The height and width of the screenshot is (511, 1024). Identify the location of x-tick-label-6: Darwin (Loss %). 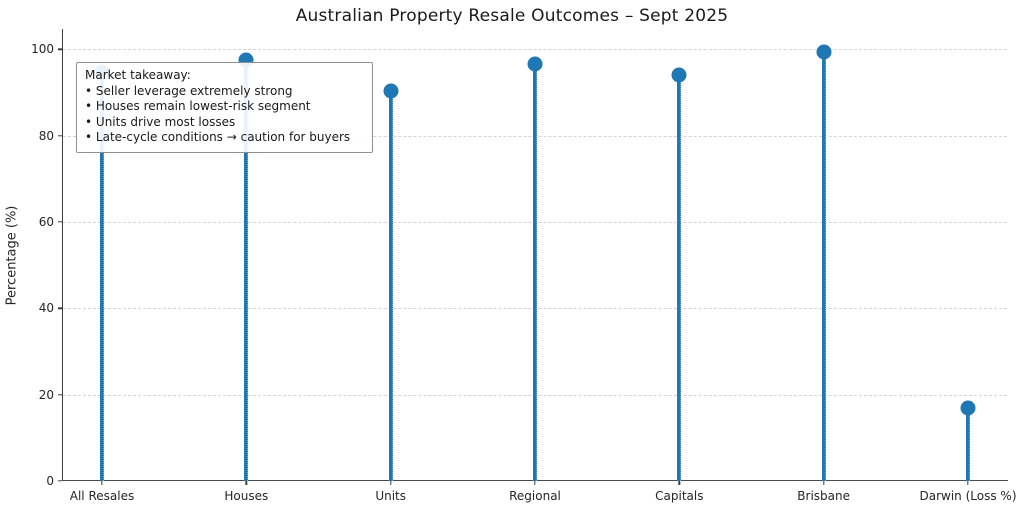
(968, 496).